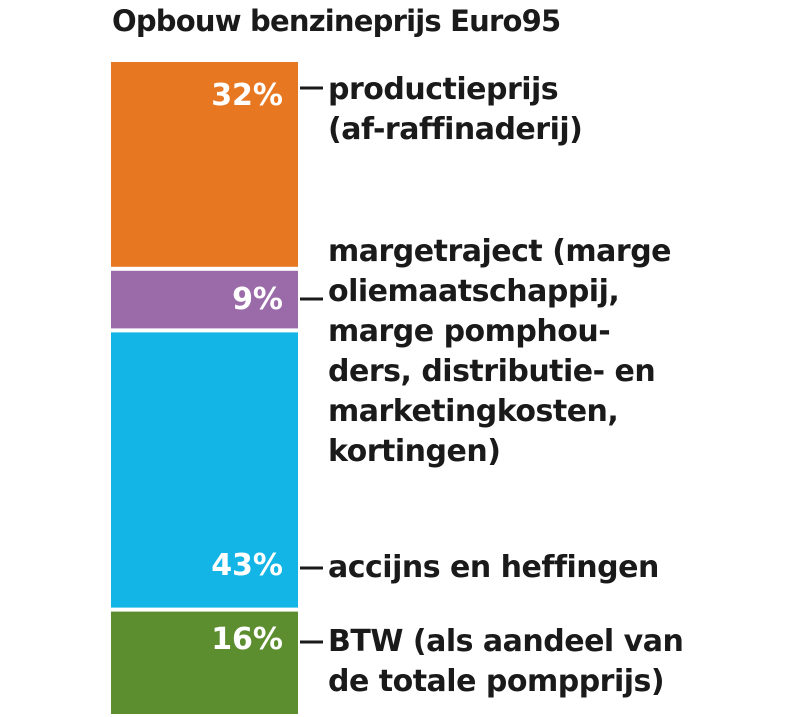 This screenshot has width=799, height=717. I want to click on value-label-productieprijs: 32%, so click(247, 95).